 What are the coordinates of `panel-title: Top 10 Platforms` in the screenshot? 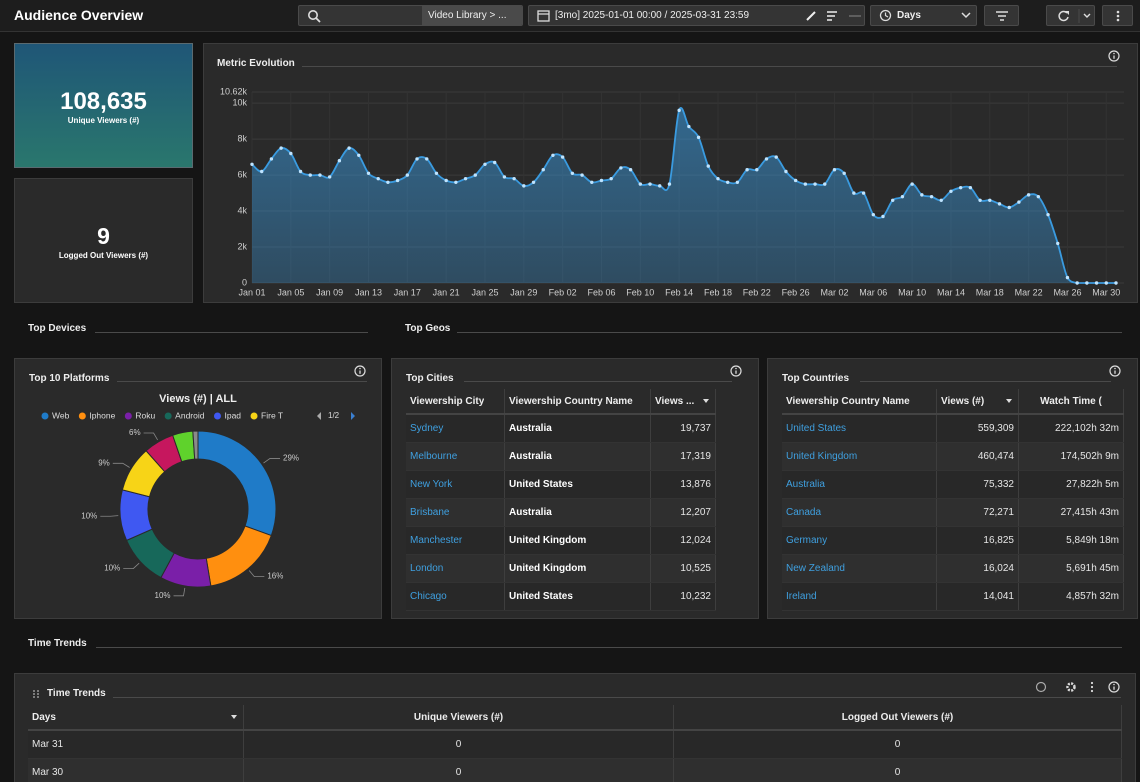 It's located at (69, 378).